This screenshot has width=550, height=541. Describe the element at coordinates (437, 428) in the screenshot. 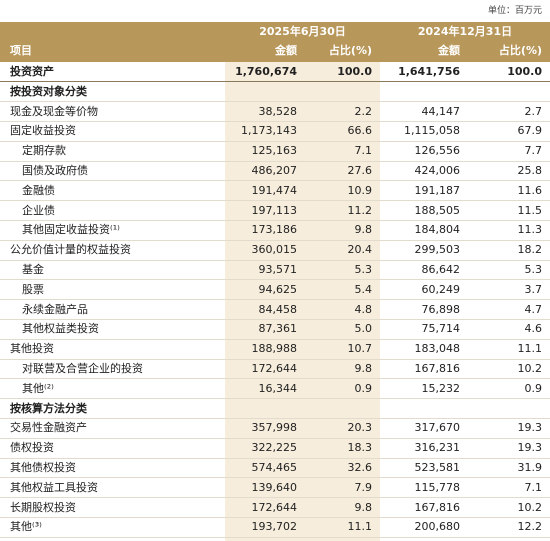

I see `cell-value: 317,670` at that location.